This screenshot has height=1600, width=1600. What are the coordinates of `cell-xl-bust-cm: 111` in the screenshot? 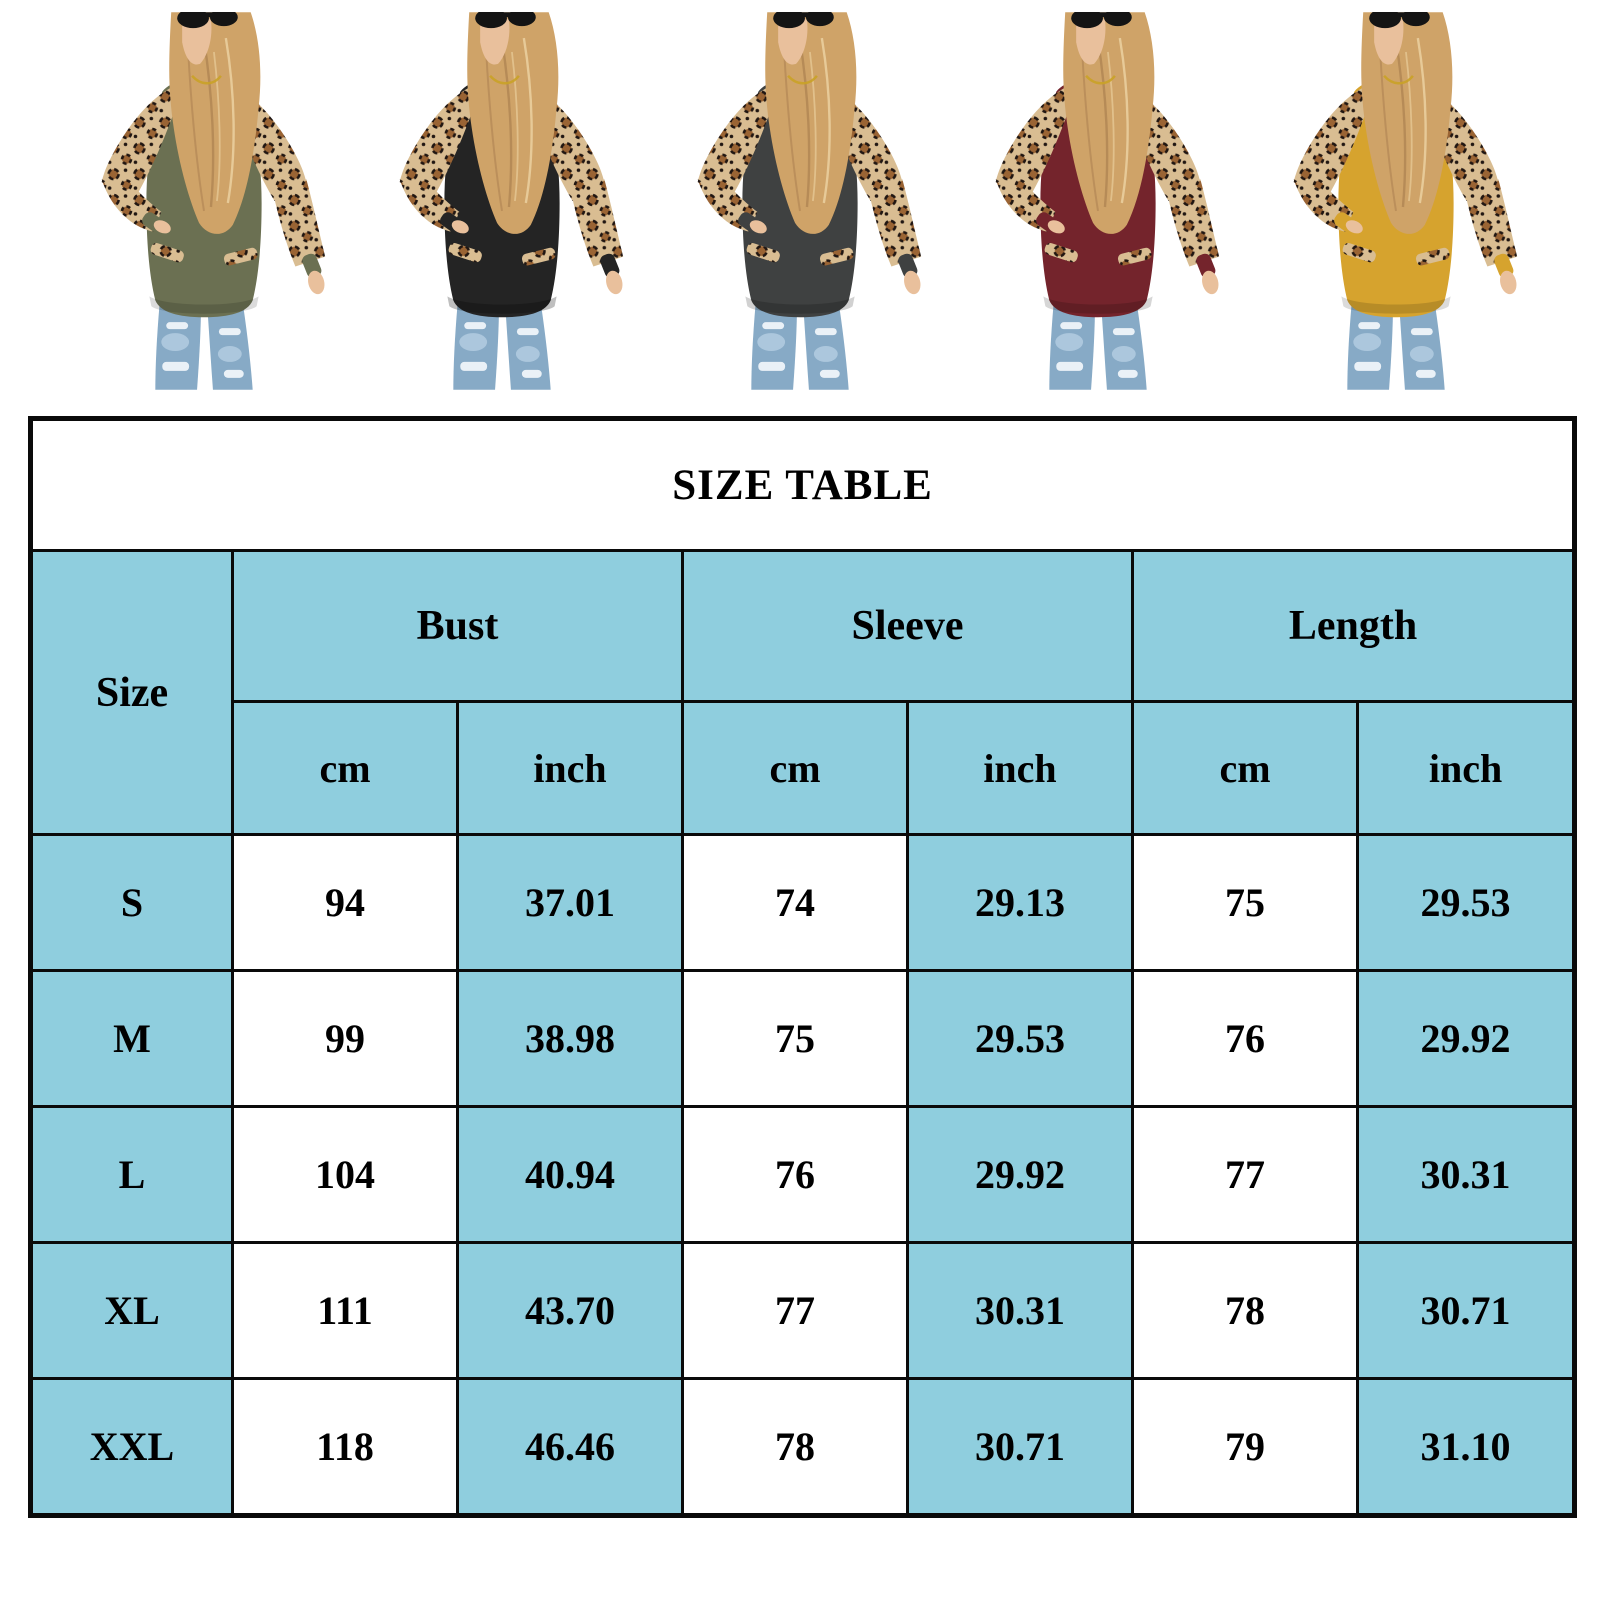 It's located at (345, 1310).